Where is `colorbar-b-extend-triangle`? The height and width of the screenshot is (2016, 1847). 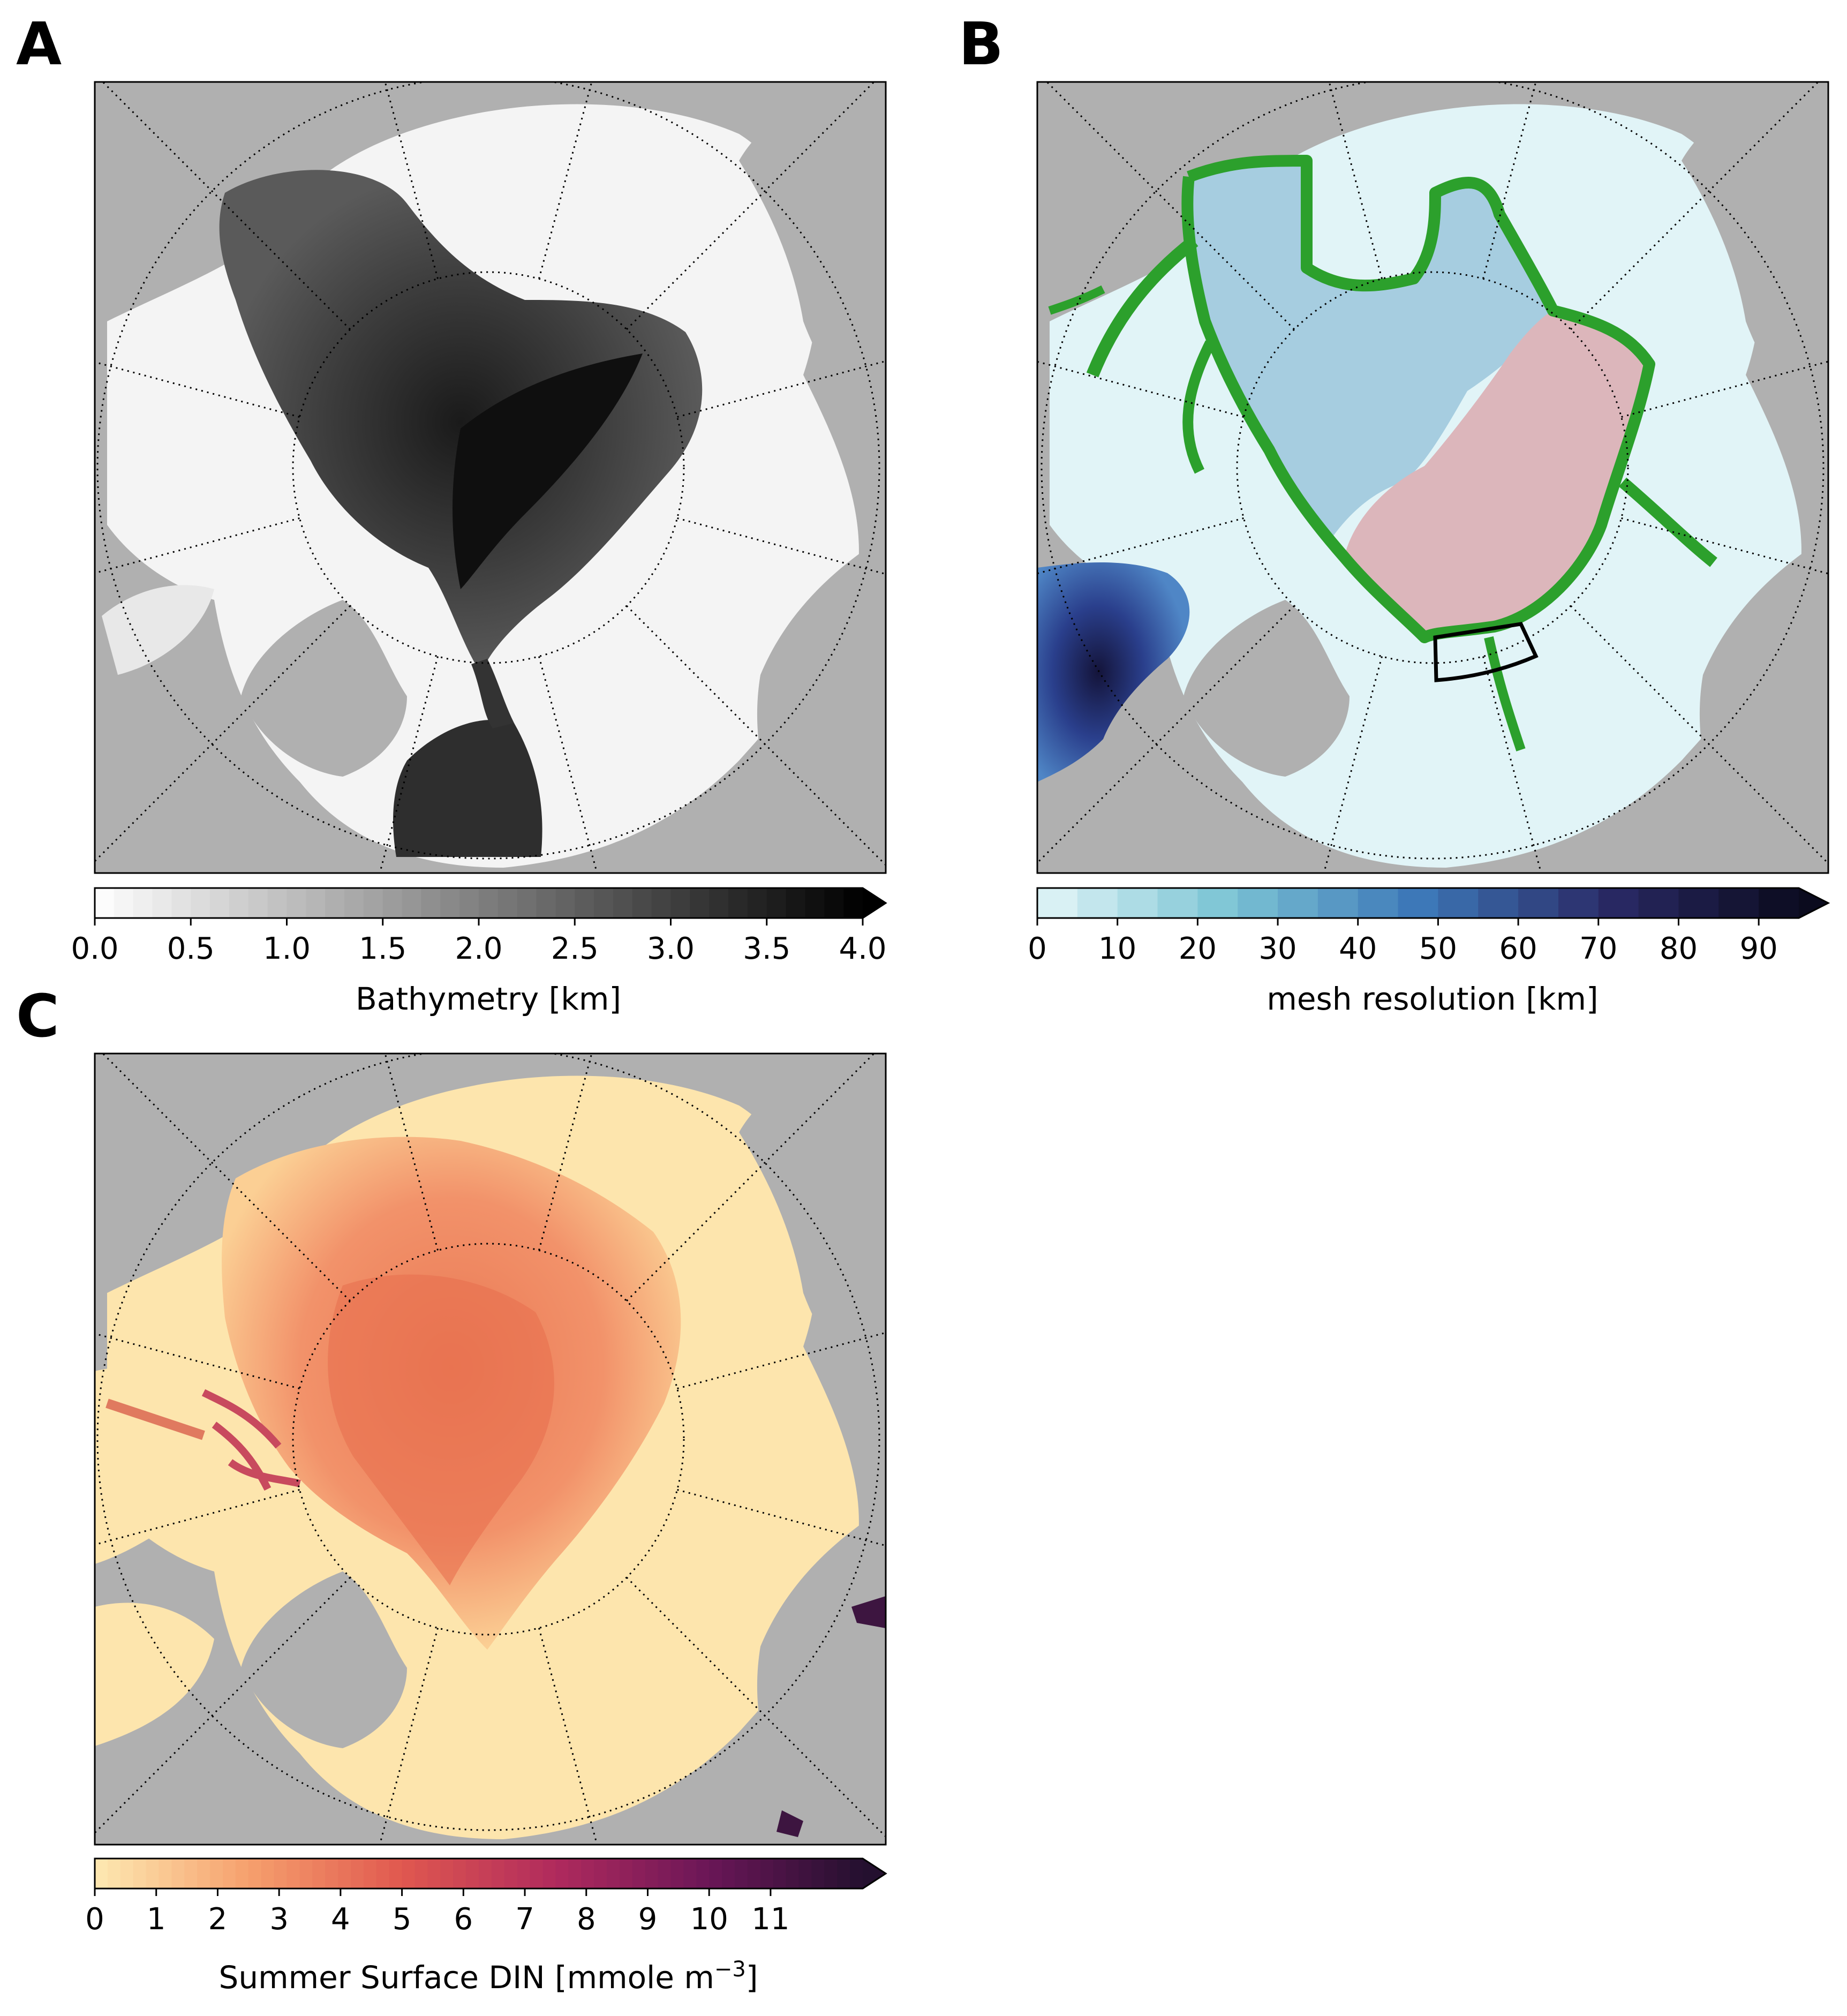
colorbar-b-extend-triangle is located at coordinates (1813, 903).